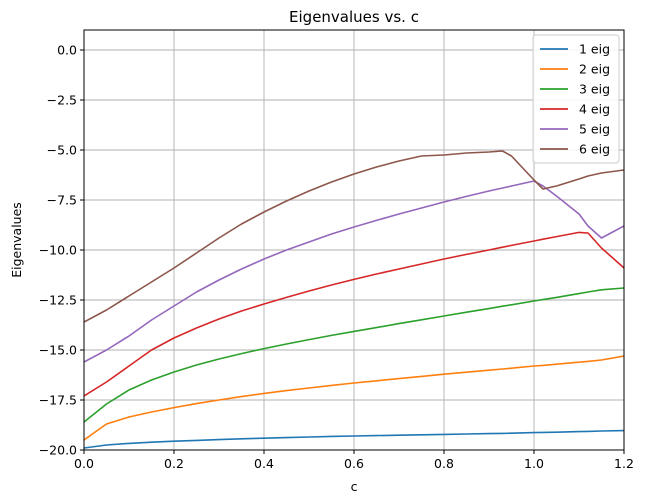  What do you see at coordinates (354, 486) in the screenshot?
I see `x-axis-label: c` at bounding box center [354, 486].